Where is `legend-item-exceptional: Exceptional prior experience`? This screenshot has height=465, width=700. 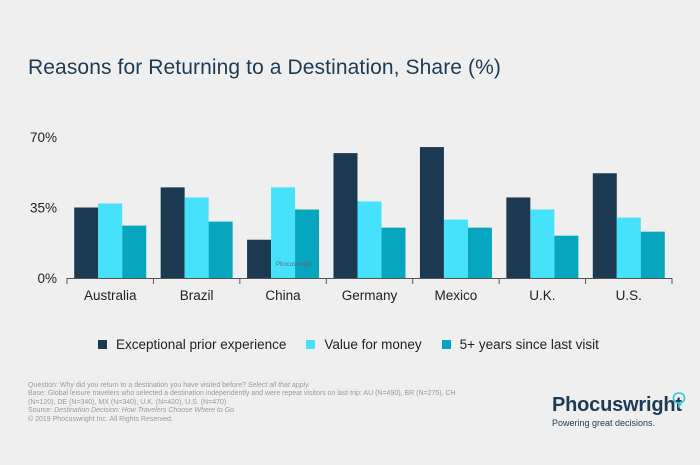
legend-item-exceptional: Exceptional prior experience is located at coordinates (192, 344).